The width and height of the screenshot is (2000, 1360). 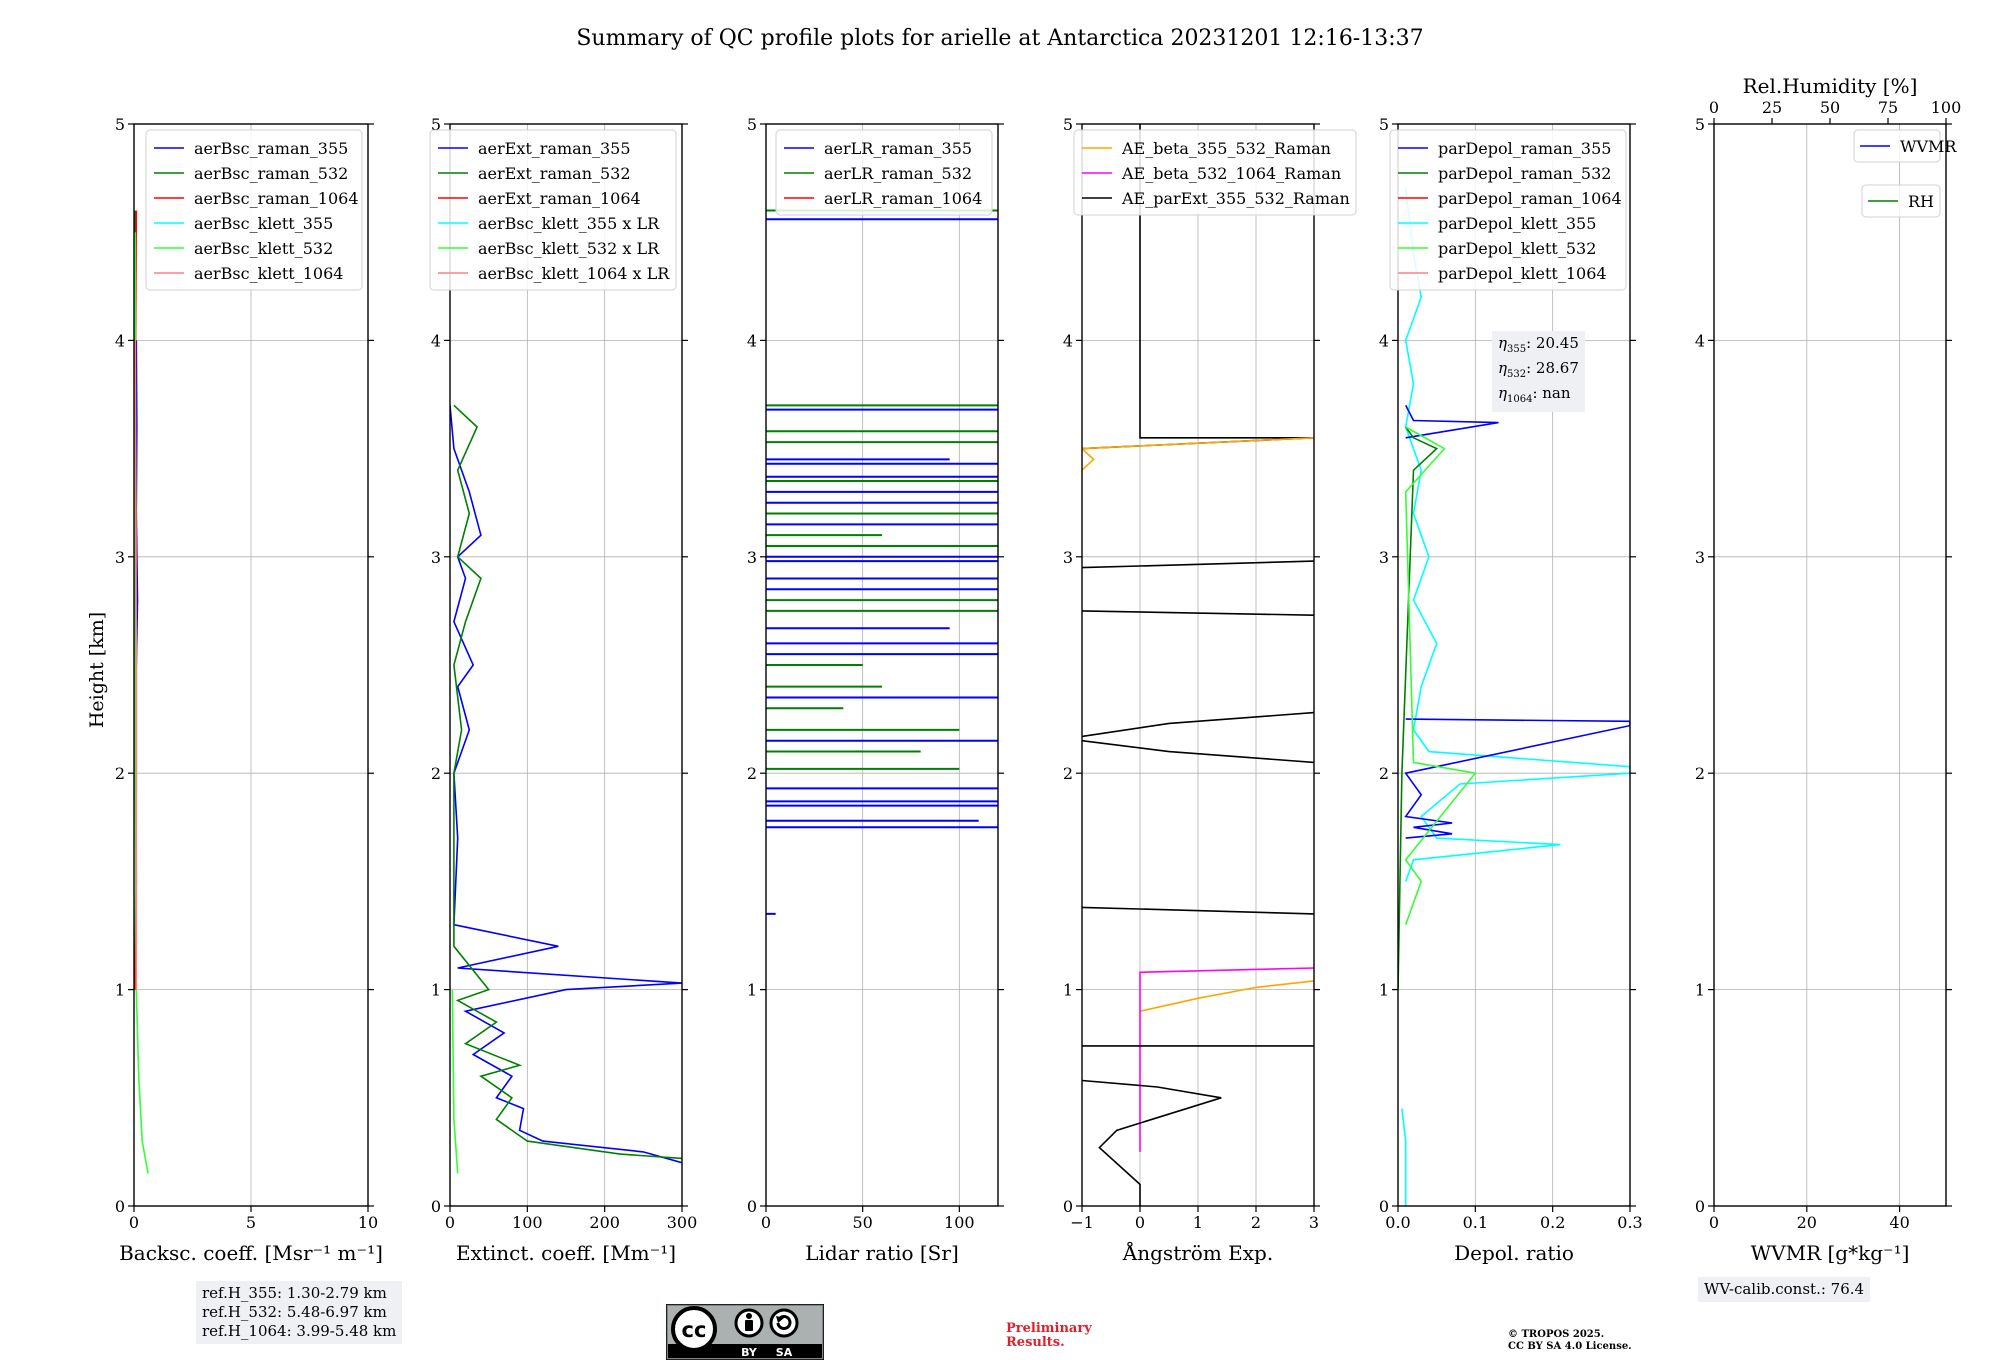 I want to click on legend-label: AE_parExt_355_532_Raman, so click(x=1235, y=198).